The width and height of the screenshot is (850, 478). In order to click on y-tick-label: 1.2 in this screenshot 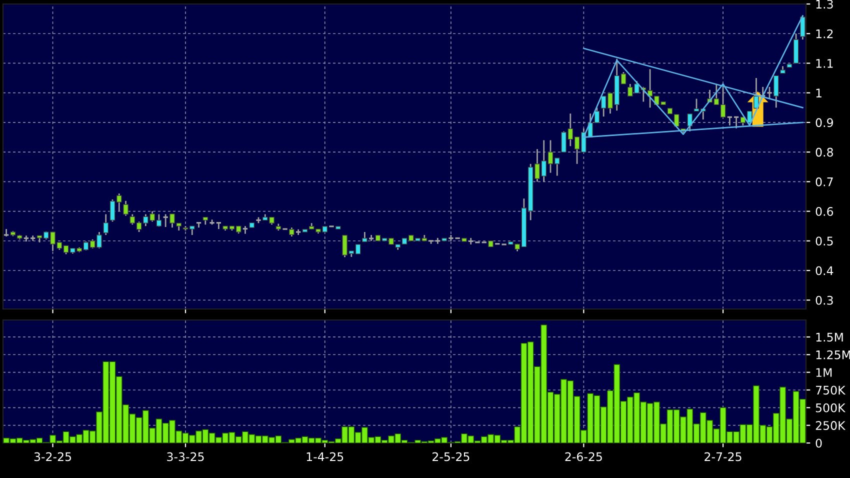, I will do `click(824, 33)`.